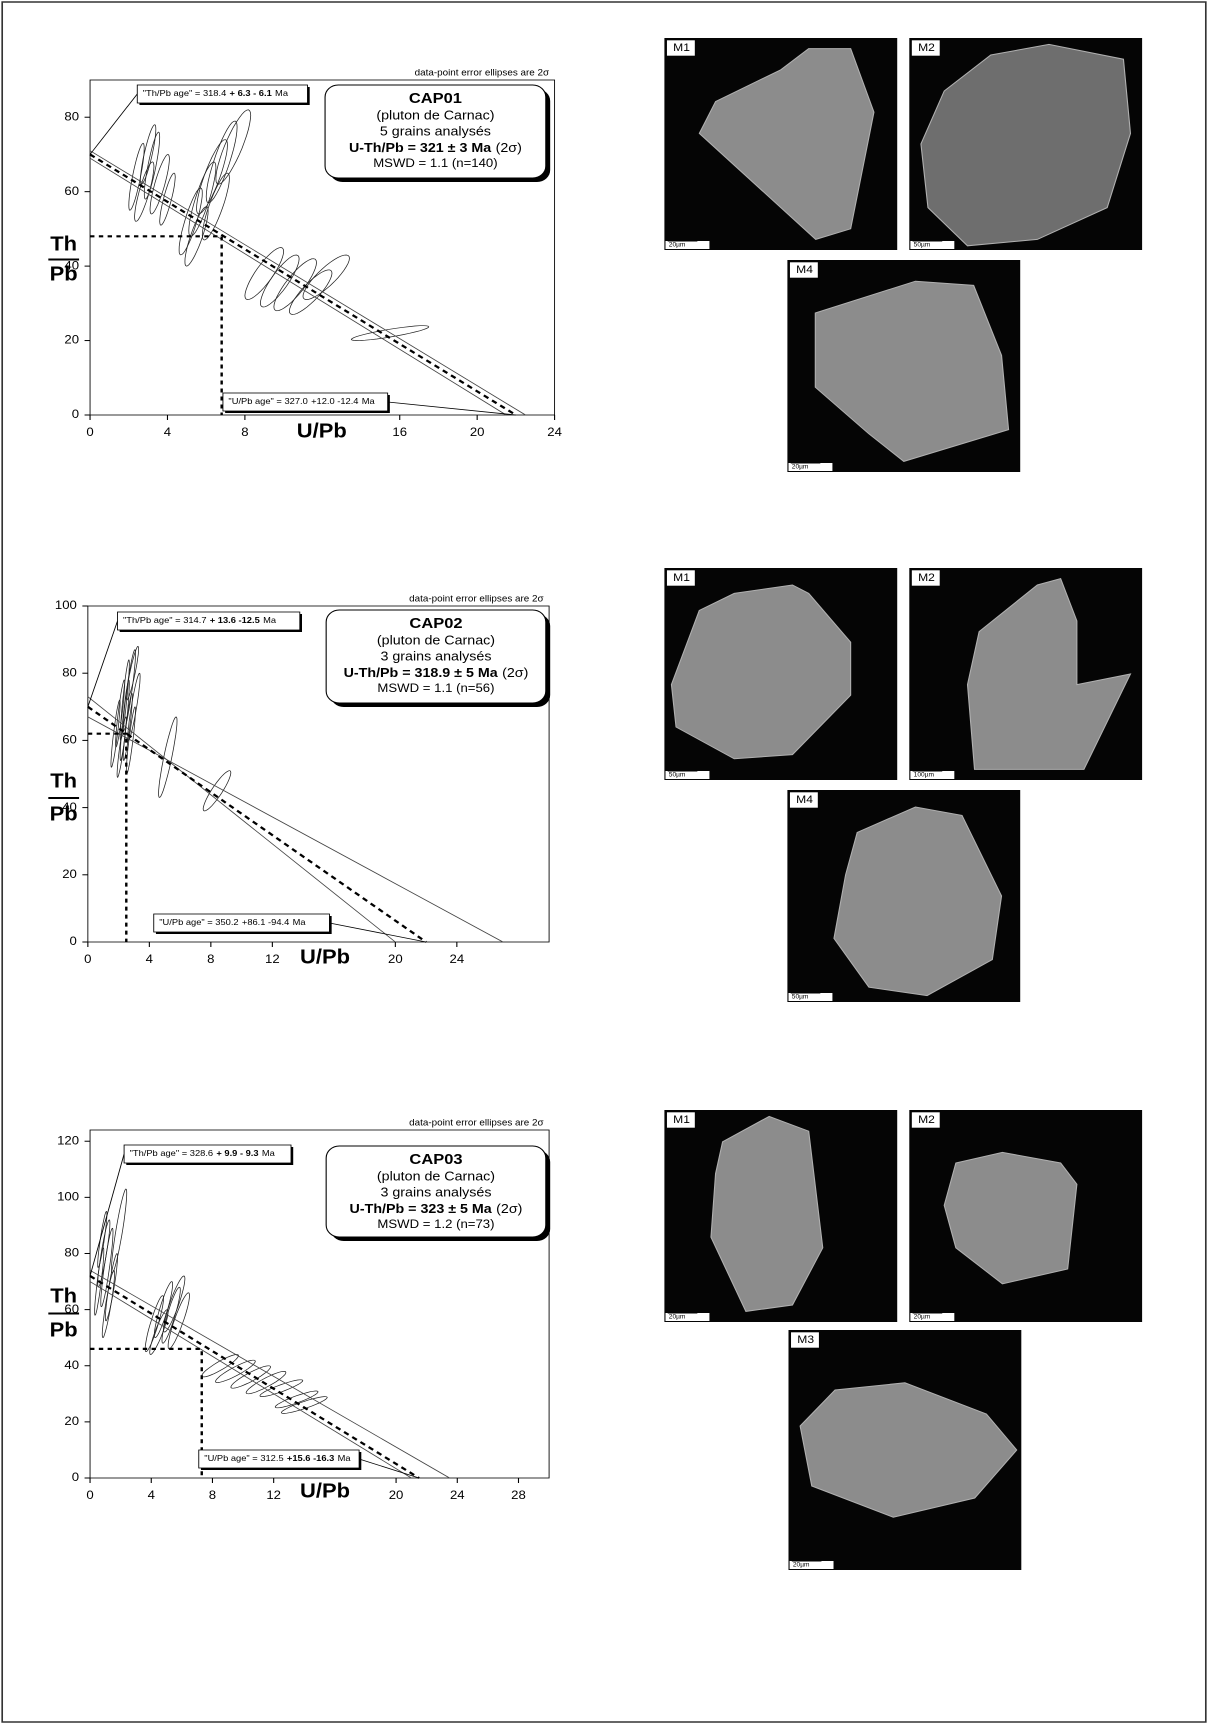 This screenshot has width=1208, height=1724. What do you see at coordinates (435, 131) in the screenshot?
I see `info-line: 5 grains analysés` at bounding box center [435, 131].